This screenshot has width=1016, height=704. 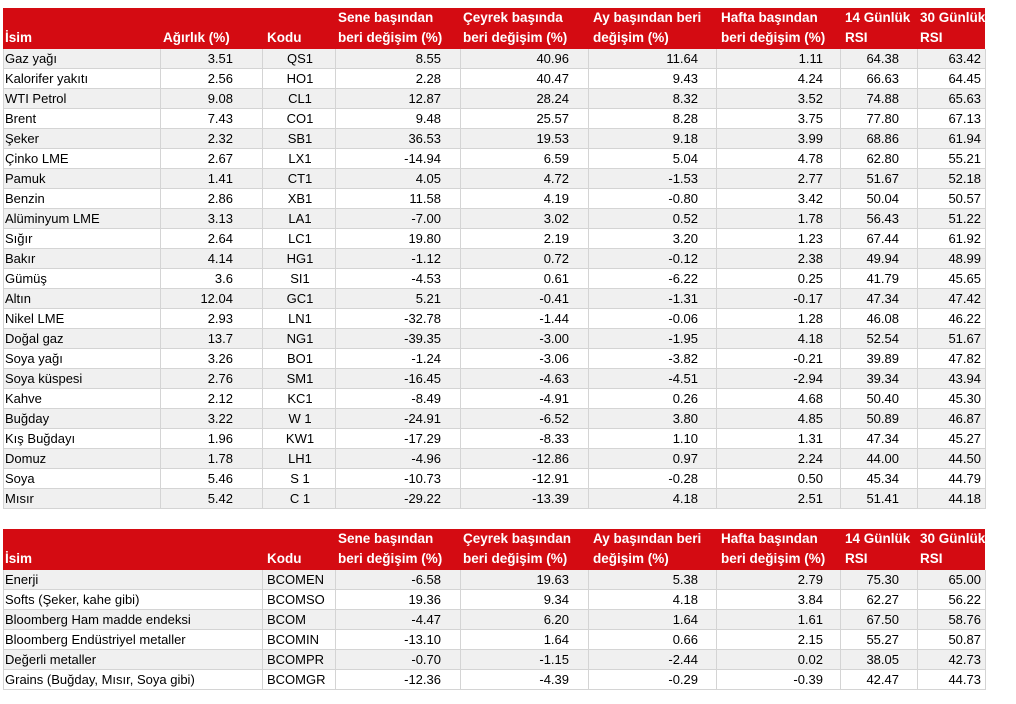 What do you see at coordinates (296, 599) in the screenshot?
I see `table-cell: BCOMSO` at bounding box center [296, 599].